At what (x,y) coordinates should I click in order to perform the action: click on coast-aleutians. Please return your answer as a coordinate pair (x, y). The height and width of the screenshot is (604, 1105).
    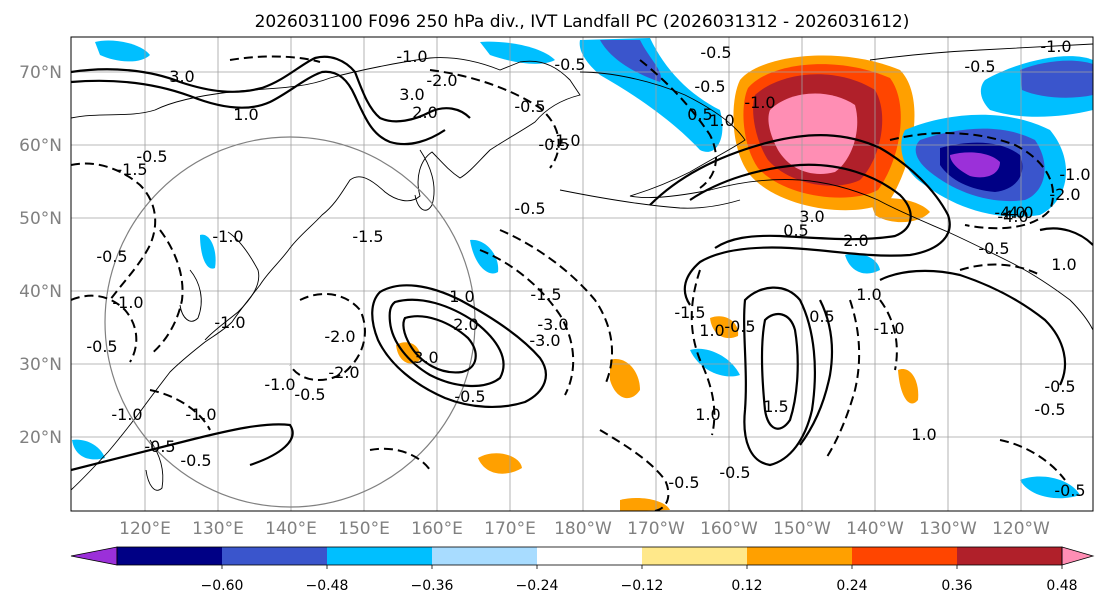
    Looking at the image, I should click on (650, 199).